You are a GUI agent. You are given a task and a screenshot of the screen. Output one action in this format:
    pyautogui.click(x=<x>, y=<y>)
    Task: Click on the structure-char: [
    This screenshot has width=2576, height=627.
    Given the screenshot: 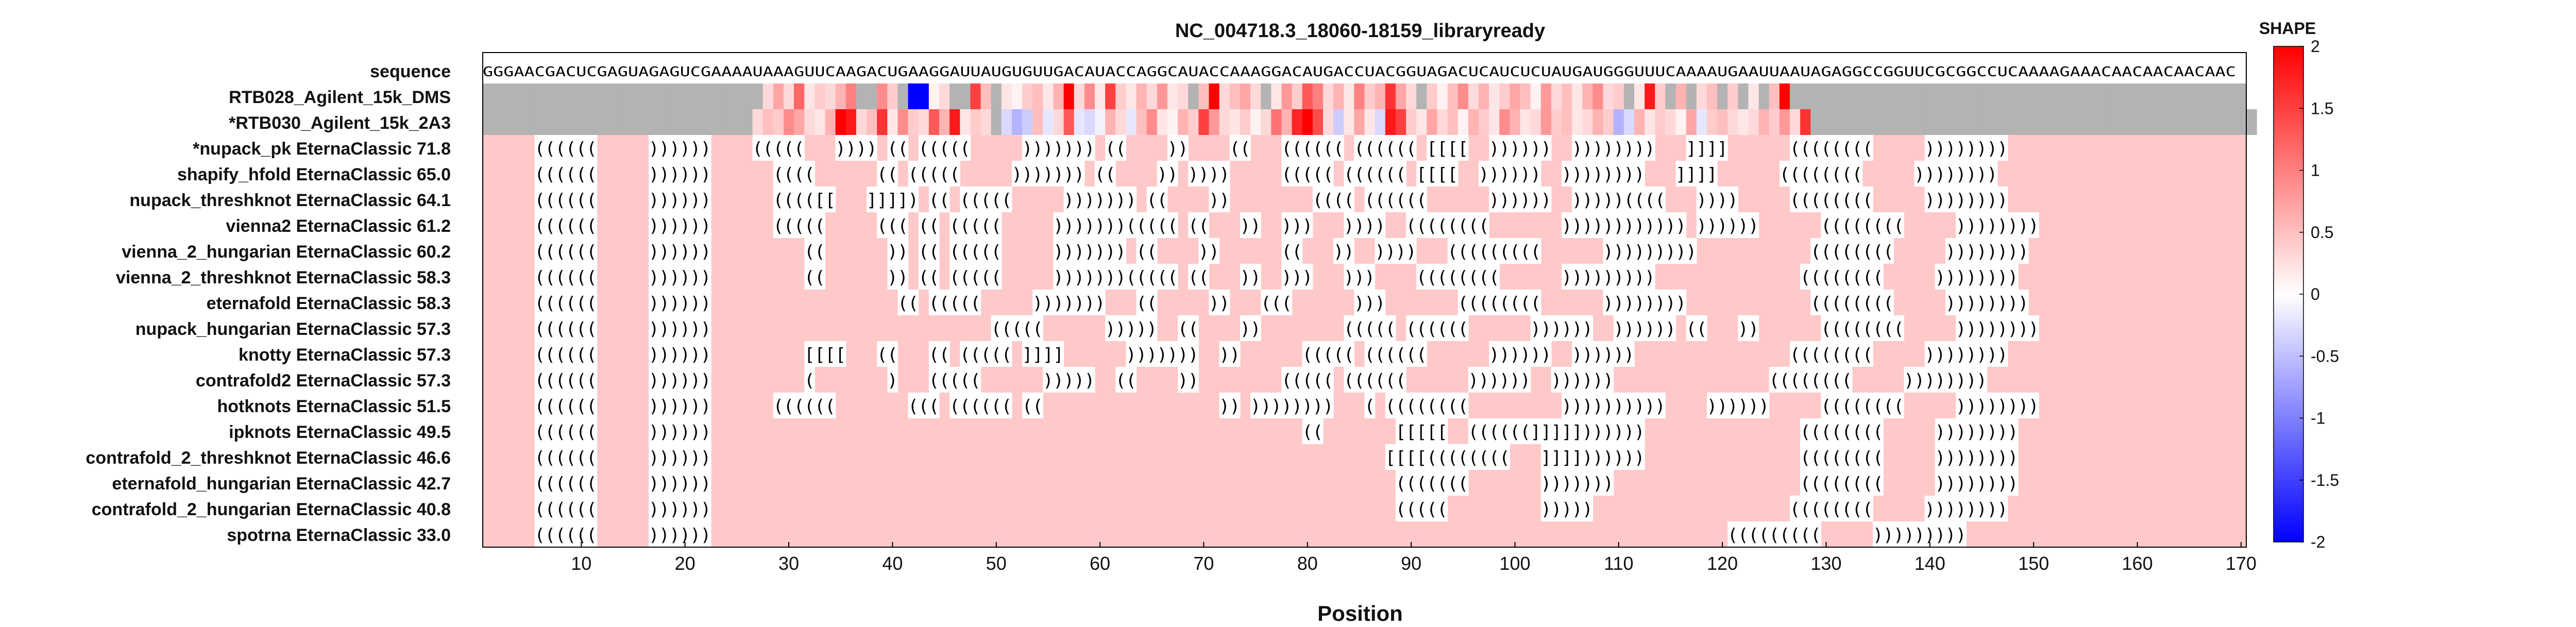 What is the action you would take?
    pyautogui.click(x=1463, y=149)
    